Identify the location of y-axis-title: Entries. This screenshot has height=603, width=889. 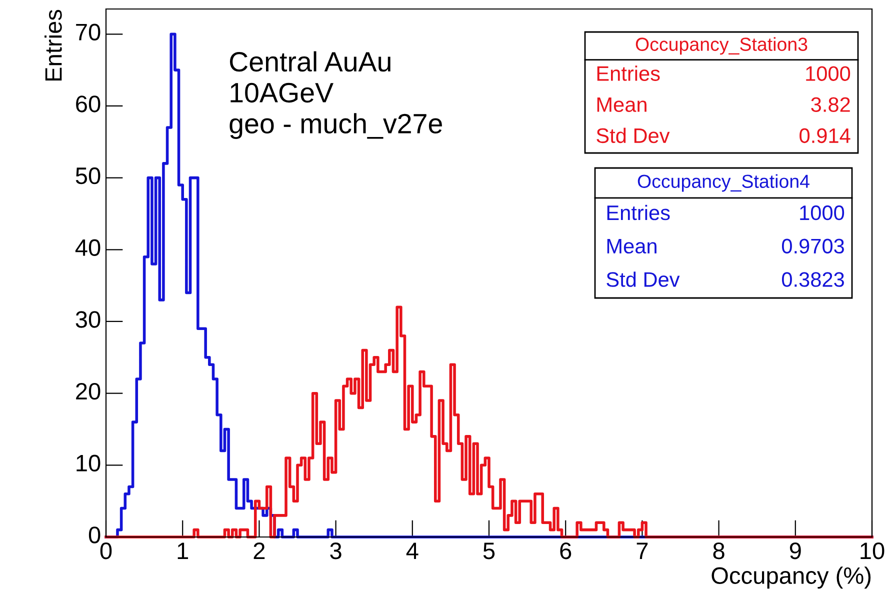
(53, 45).